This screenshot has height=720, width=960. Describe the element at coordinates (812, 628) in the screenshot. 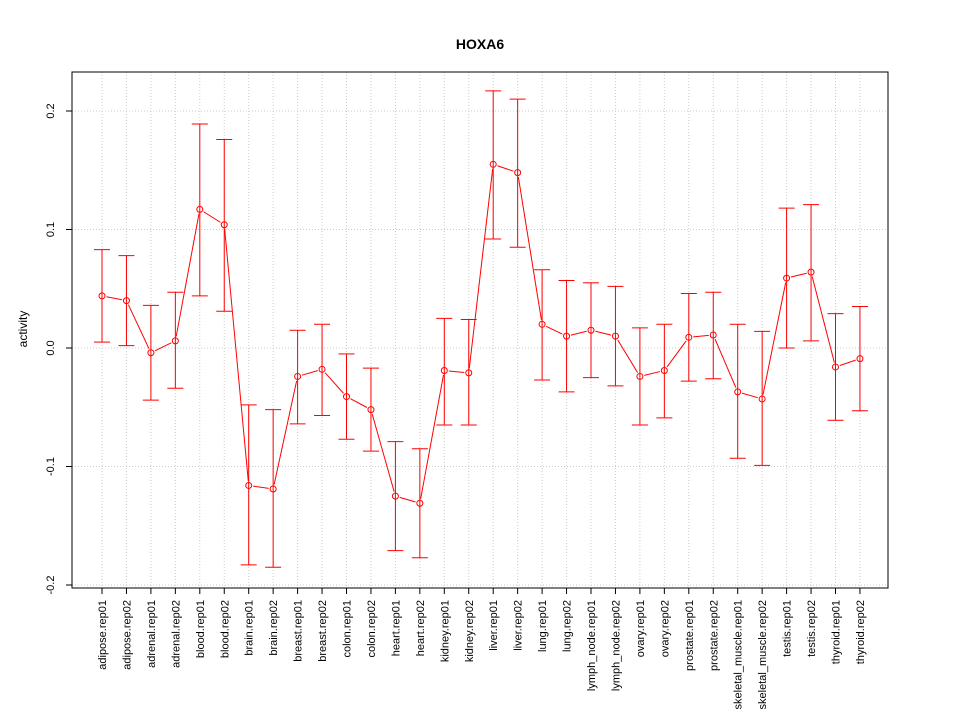

I see `x-tick-label: testis.rep02` at that location.